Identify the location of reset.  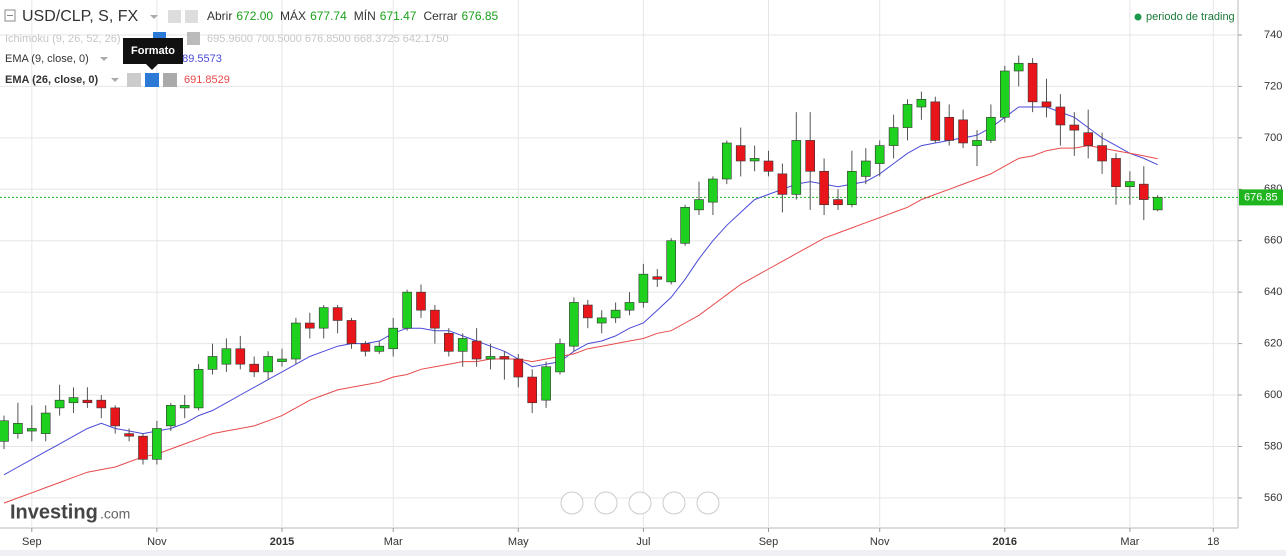
(640, 503).